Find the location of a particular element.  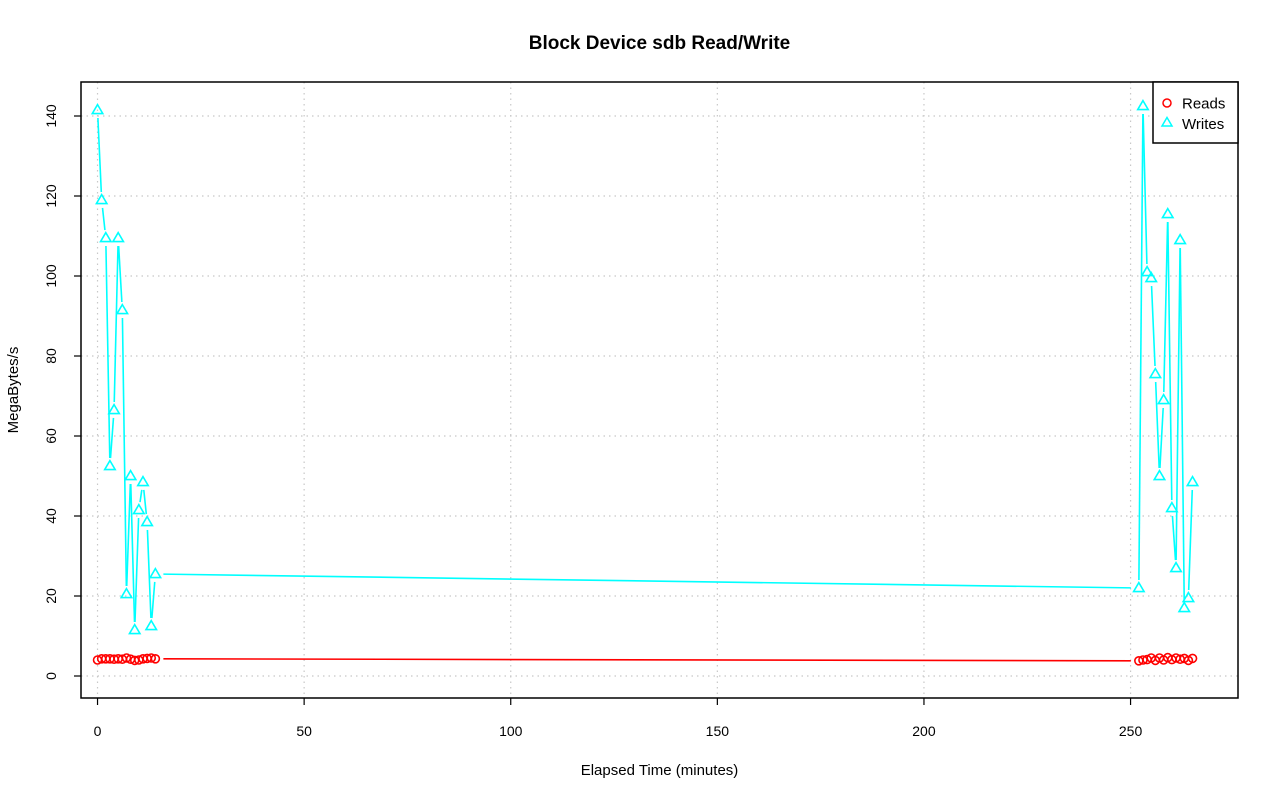

legend-reads-label: Reads is located at coordinates (1203, 104).